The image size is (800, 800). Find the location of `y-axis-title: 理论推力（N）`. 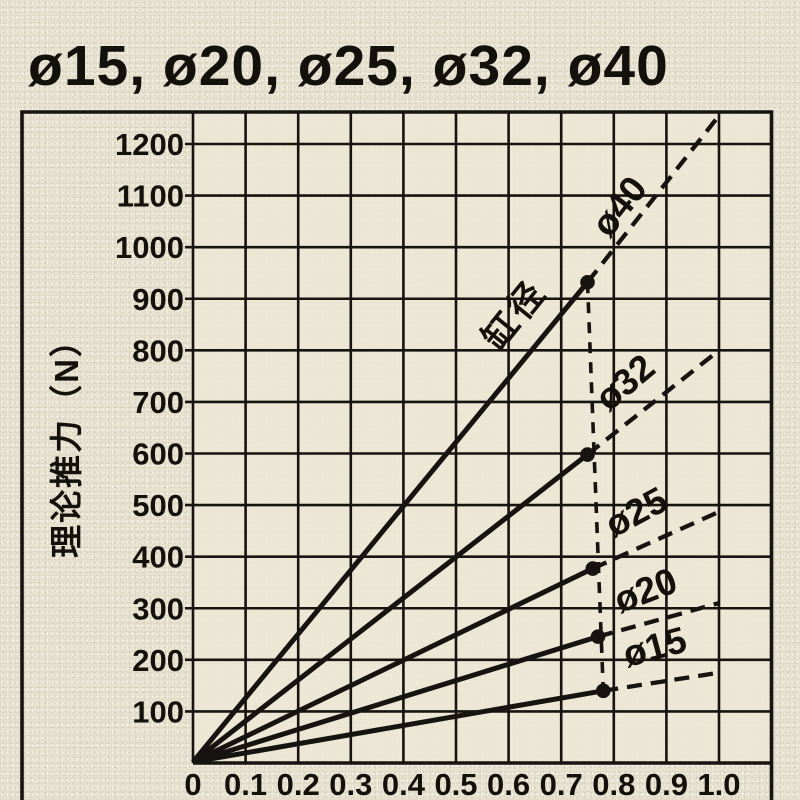

y-axis-title: 理论推力（N） is located at coordinates (66, 440).